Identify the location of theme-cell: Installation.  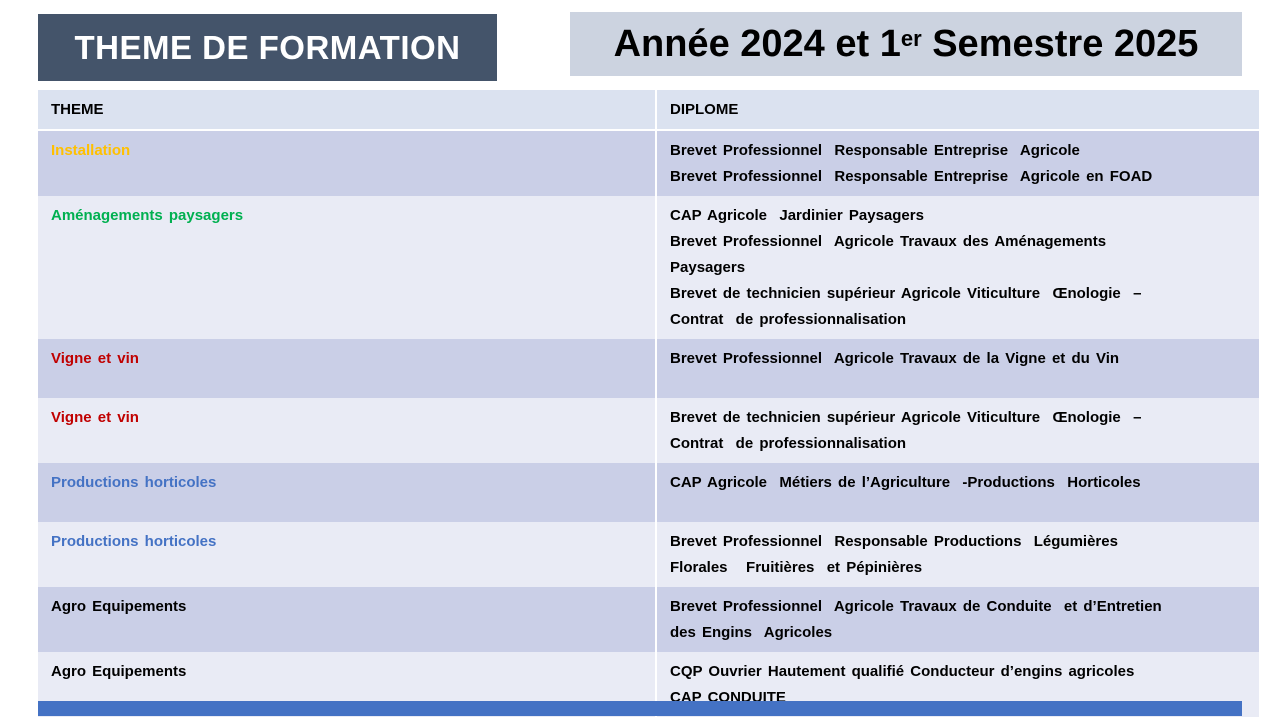
(346, 163).